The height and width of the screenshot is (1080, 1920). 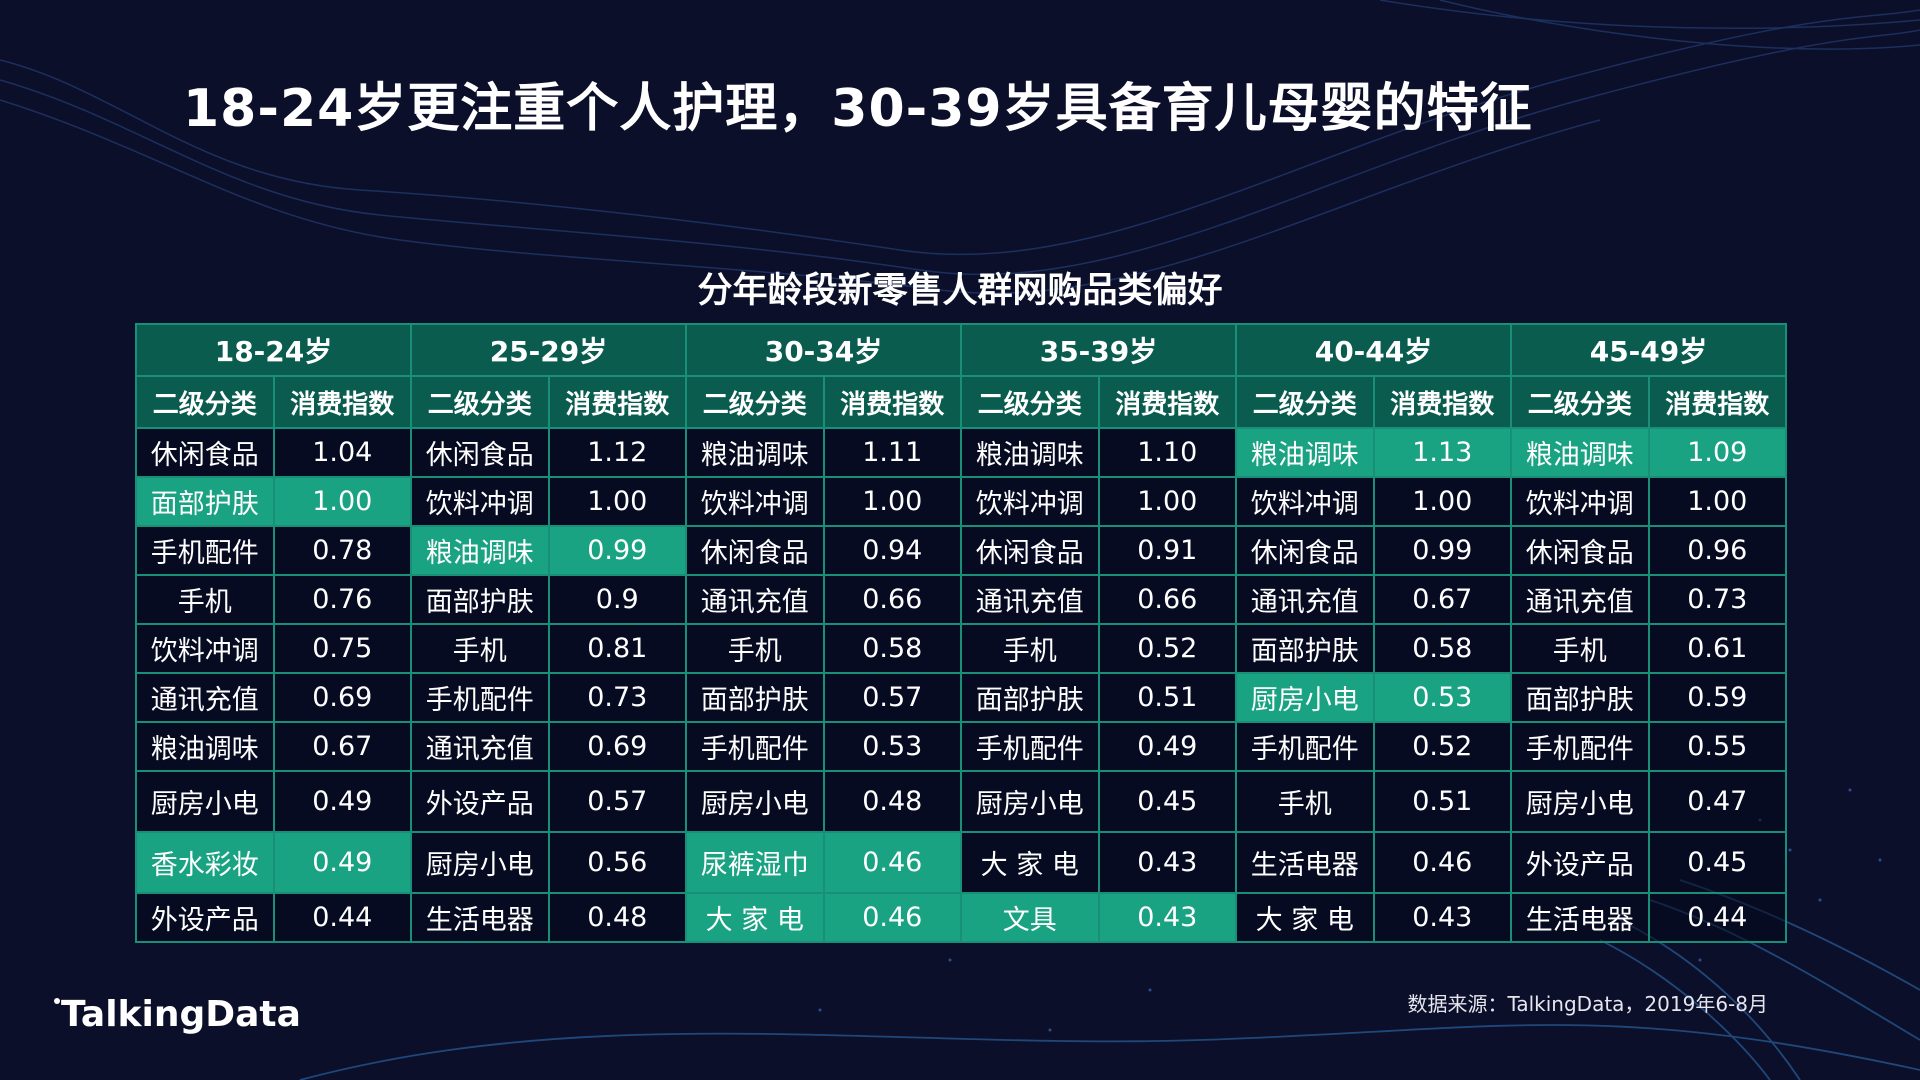 What do you see at coordinates (823, 350) in the screenshot?
I see `age-group-header: 30-34岁` at bounding box center [823, 350].